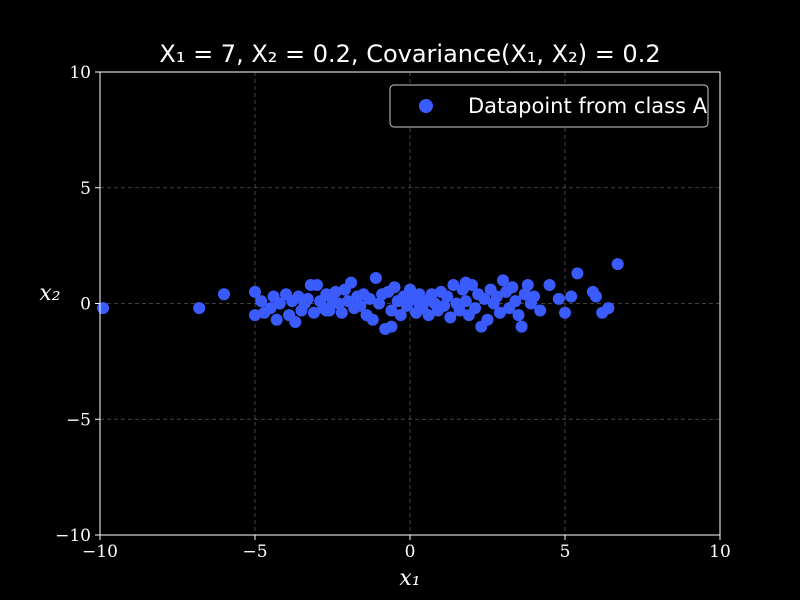 This screenshot has width=800, height=600. I want to click on x-tick-label: 10, so click(720, 552).